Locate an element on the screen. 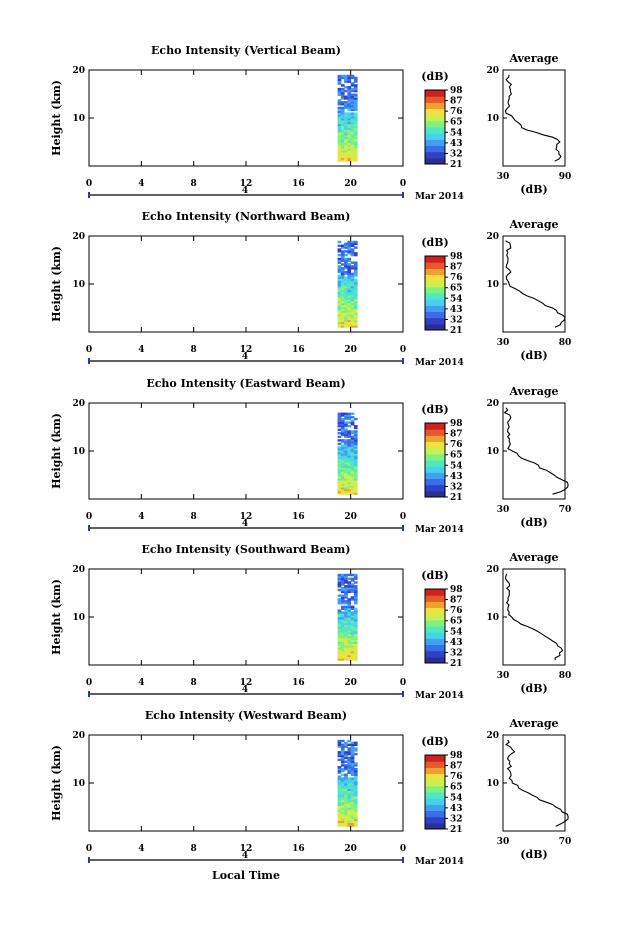 The width and height of the screenshot is (621, 929). y-tick-label: 10 is located at coordinates (78, 119).